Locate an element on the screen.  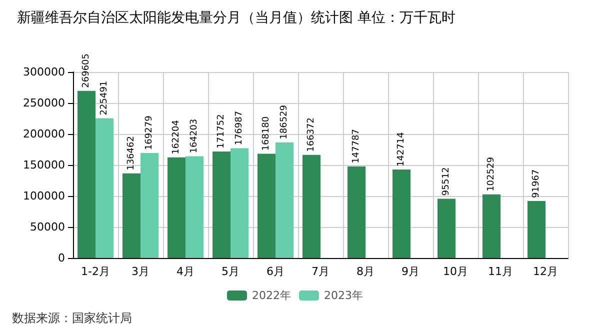
y-tick-label: 50000 is located at coordinates (47, 227).